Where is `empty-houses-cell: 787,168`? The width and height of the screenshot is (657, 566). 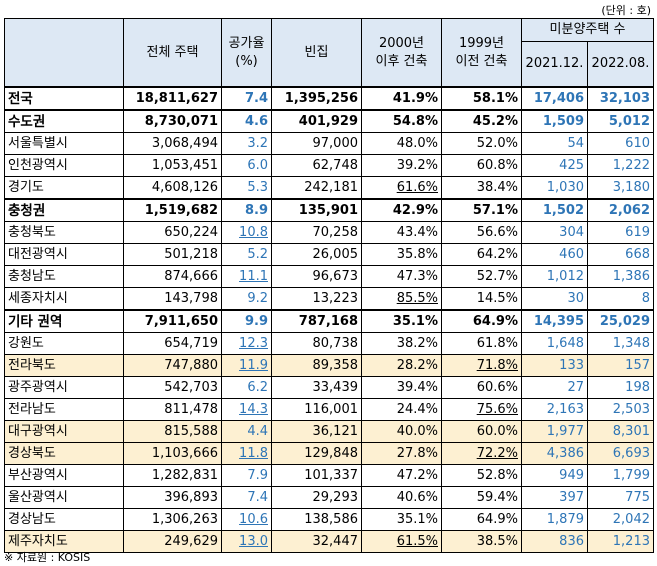
empty-houses-cell: 787,168 is located at coordinates (316, 321).